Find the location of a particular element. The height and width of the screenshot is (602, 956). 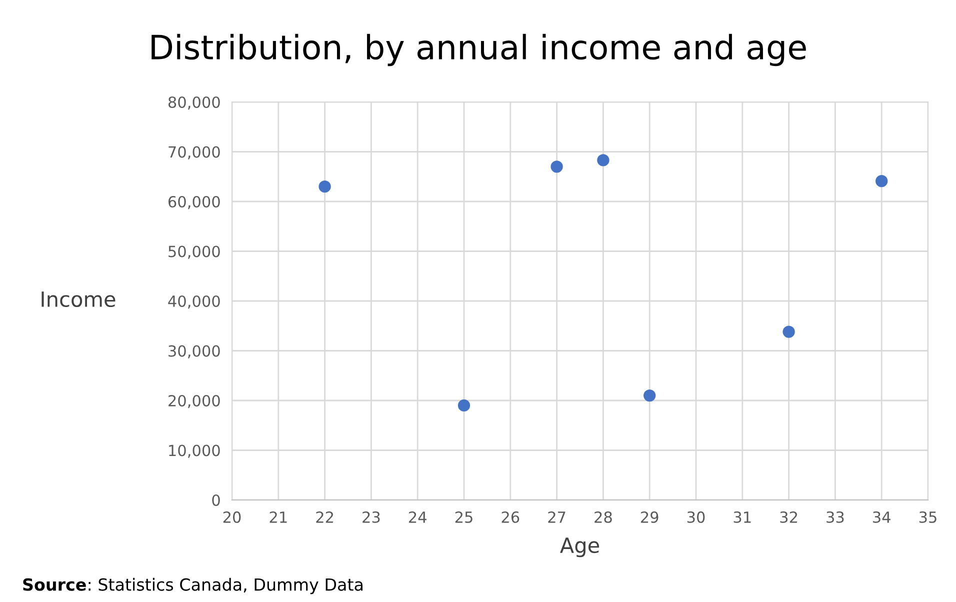

y-tick-label: 20,000 is located at coordinates (194, 401).